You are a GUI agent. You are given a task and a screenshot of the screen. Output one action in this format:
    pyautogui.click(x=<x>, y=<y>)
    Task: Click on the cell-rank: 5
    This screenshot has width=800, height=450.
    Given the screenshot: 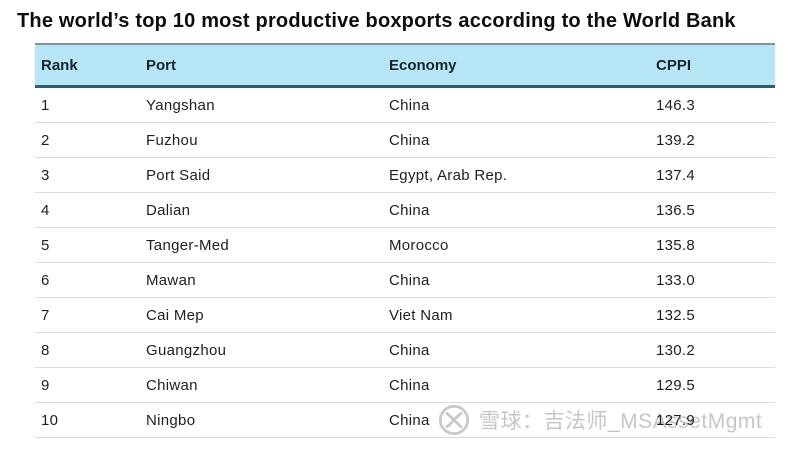 What is the action you would take?
    pyautogui.click(x=87, y=245)
    